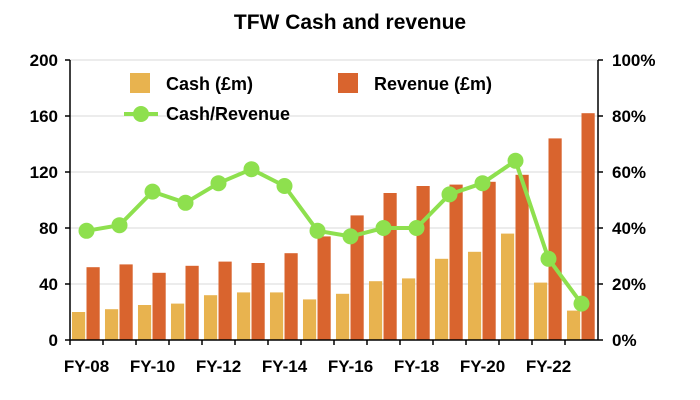  Describe the element at coordinates (629, 116) in the screenshot. I see `right-tick-label: 80%` at that location.